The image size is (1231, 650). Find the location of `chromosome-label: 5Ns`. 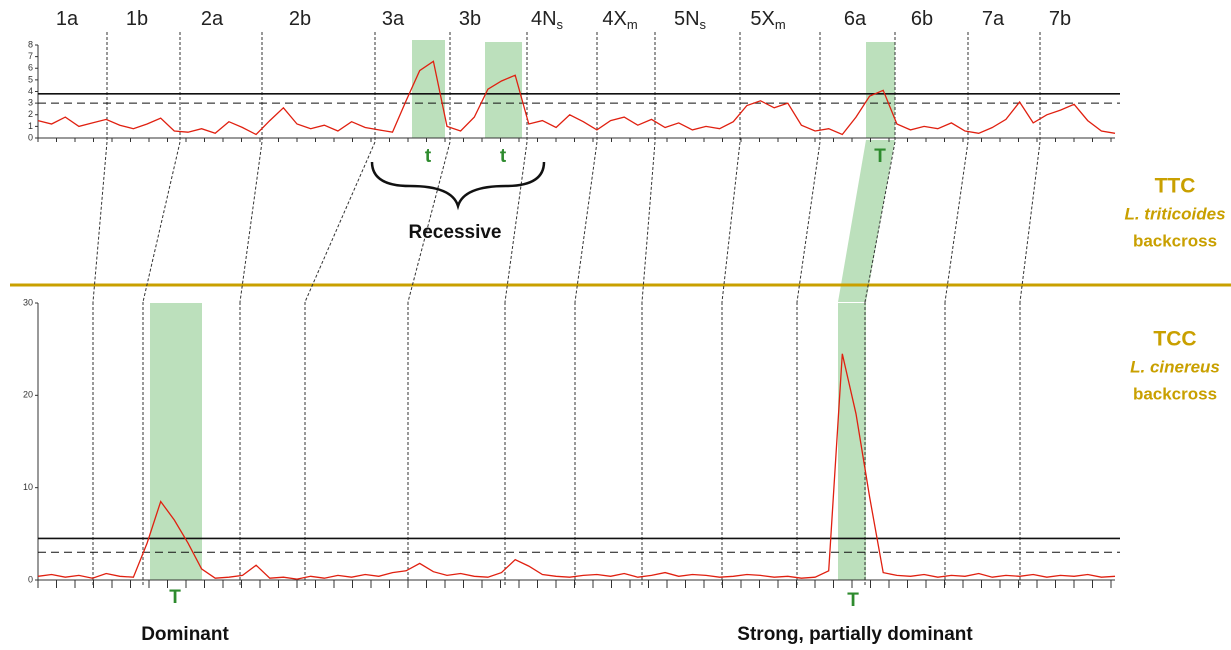

chromosome-label: 5Ns is located at coordinates (690, 20).